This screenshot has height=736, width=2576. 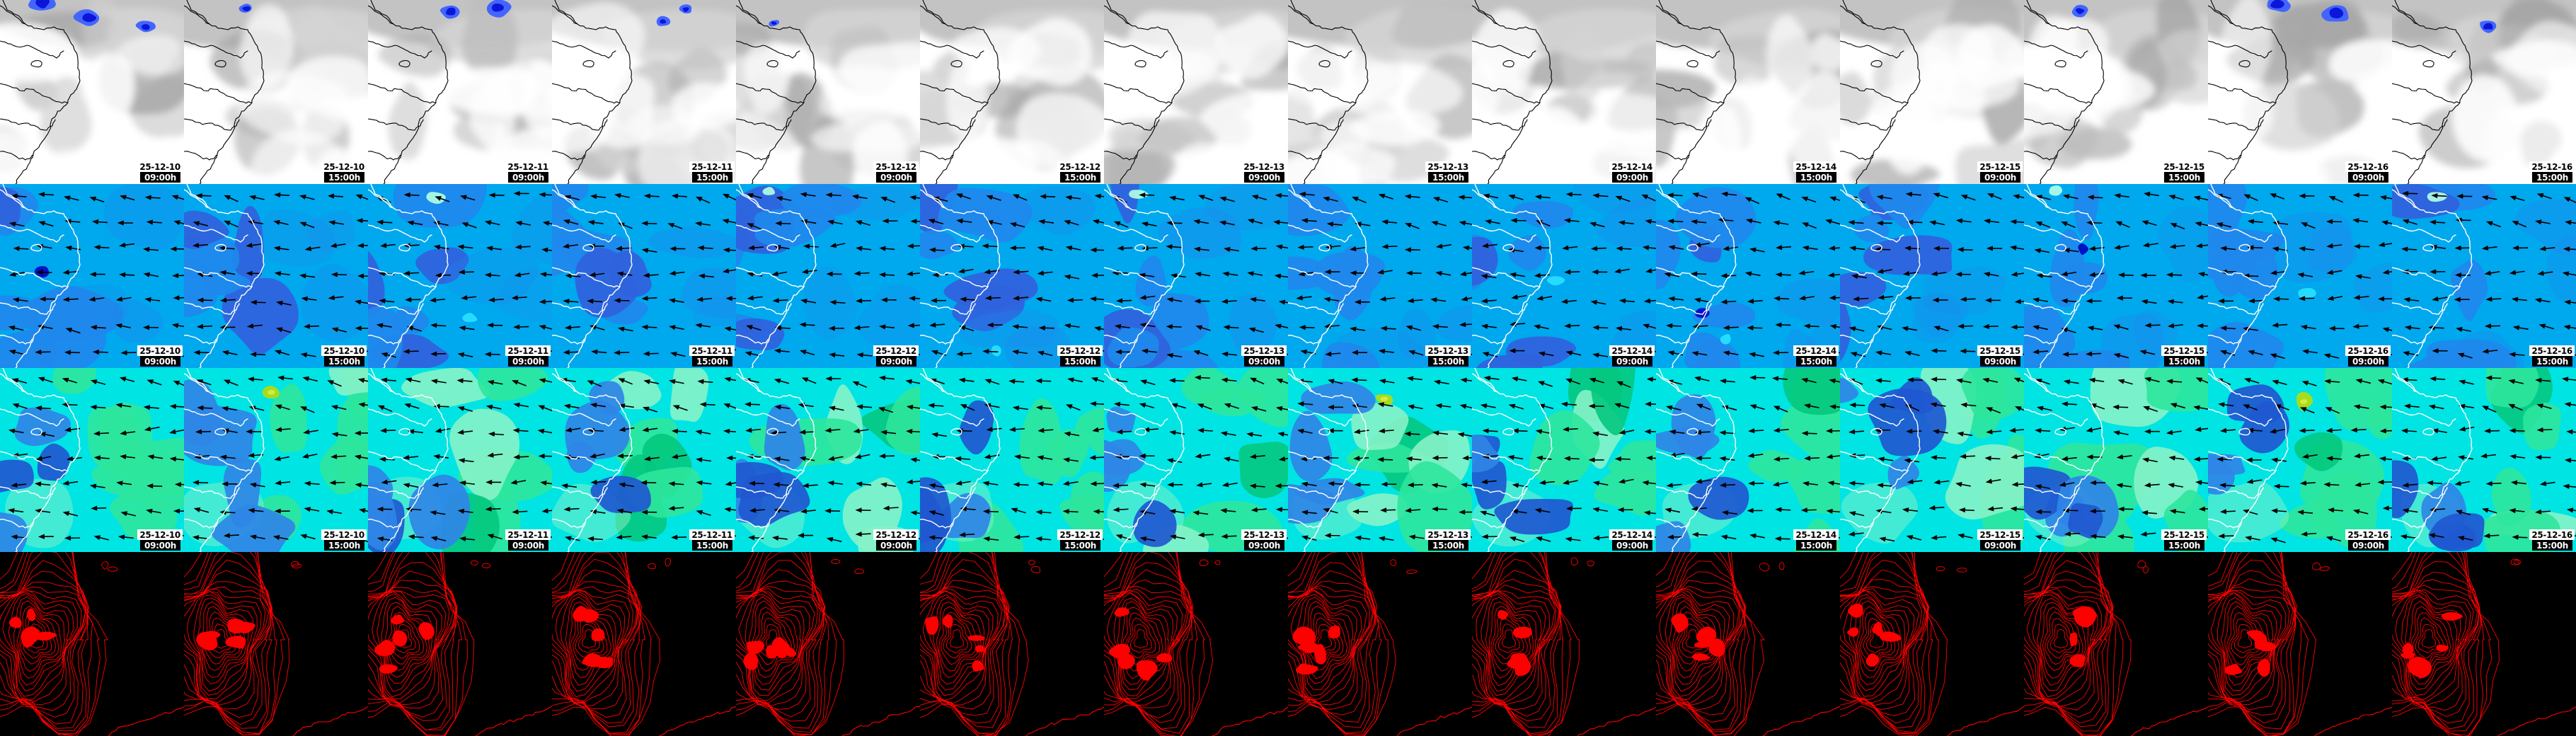 I want to click on timestamp-label: 25-12-13 15:00h, so click(x=1448, y=540).